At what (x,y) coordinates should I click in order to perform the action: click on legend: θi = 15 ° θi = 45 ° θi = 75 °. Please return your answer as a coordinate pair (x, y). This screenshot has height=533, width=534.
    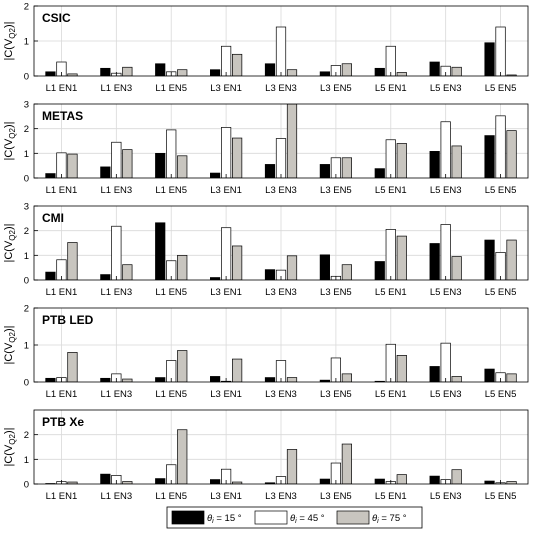
    Looking at the image, I should click on (294, 517).